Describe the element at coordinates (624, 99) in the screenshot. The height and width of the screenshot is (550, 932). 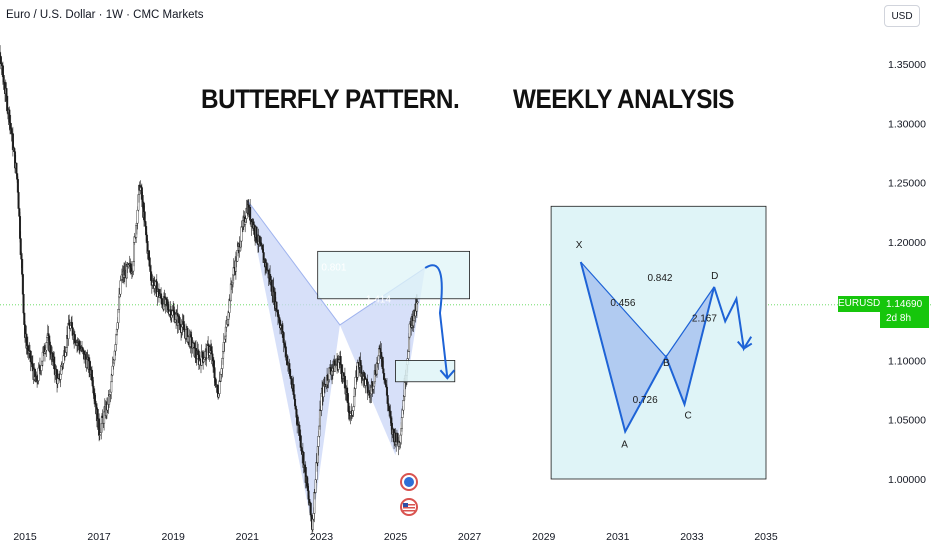
I see `headline-analysis: WEEKLY ANALYSIS` at that location.